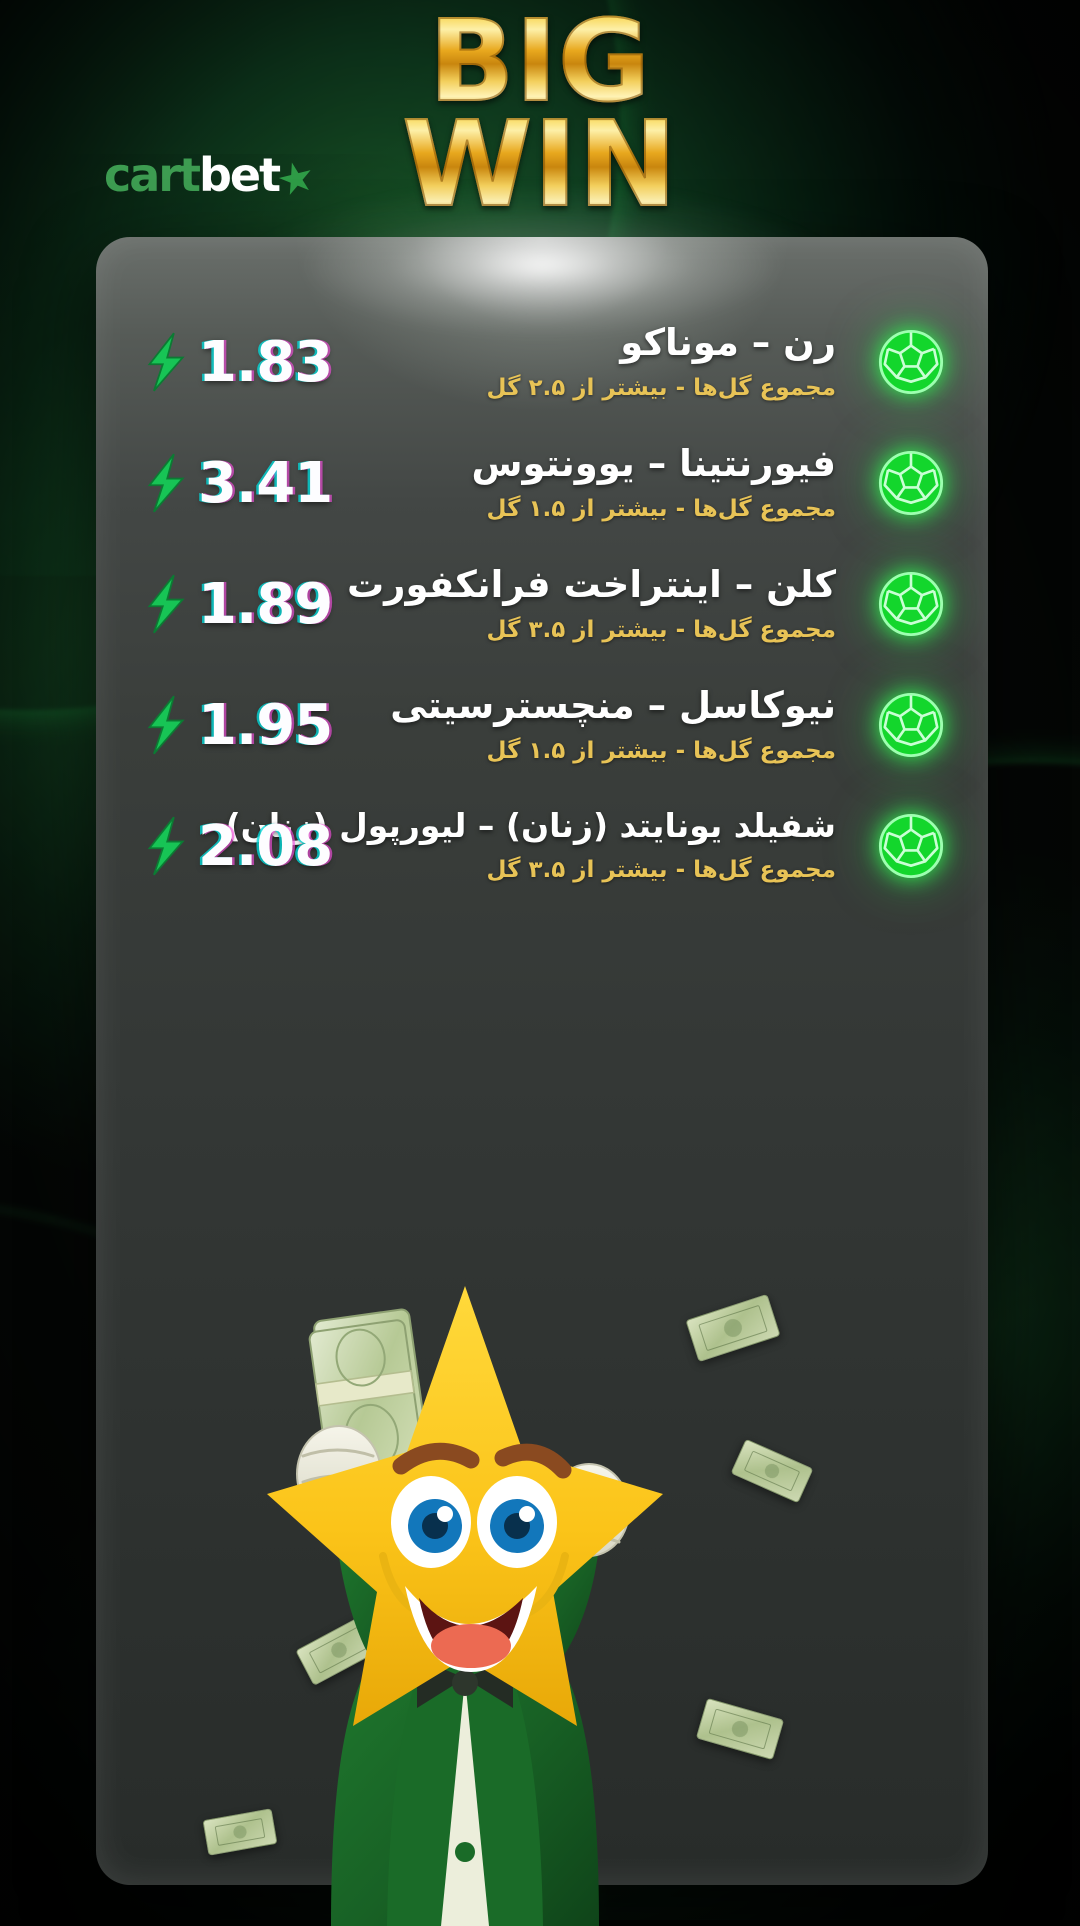 The image size is (1080, 1926). I want to click on big-win-line-1: BIG, so click(540, 62).